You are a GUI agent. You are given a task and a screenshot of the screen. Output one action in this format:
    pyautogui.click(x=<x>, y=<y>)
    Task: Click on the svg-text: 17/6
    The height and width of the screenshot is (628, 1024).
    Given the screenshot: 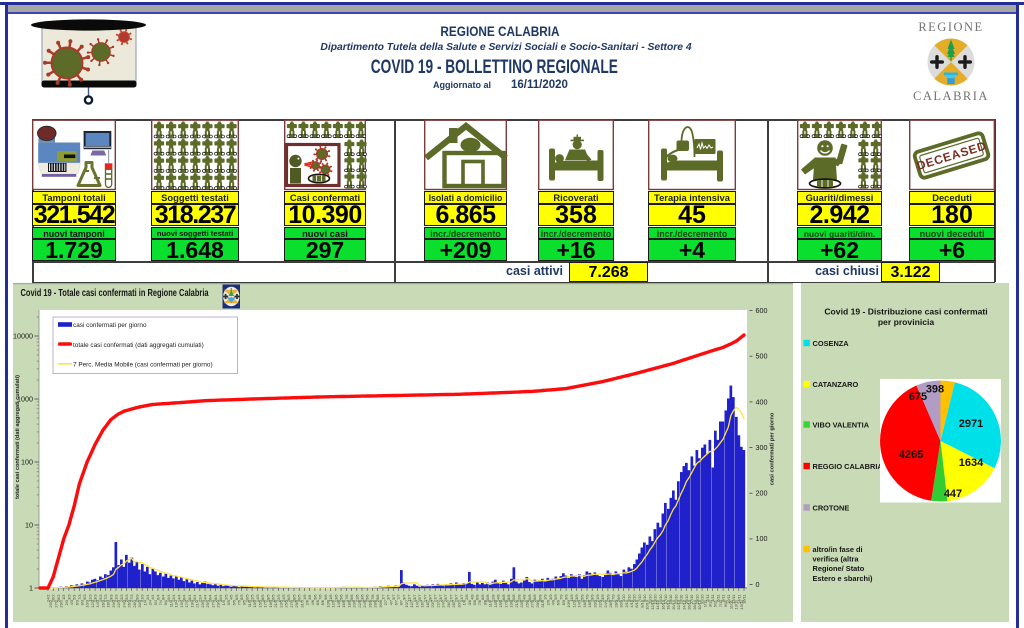 What is the action you would take?
    pyautogui.click(x=346, y=599)
    